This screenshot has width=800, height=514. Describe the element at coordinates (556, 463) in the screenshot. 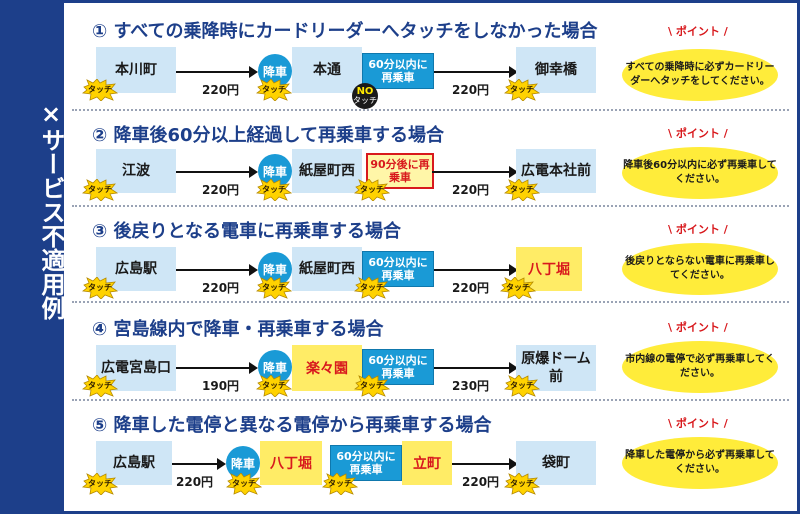

I see `station-to: 袋町` at that location.